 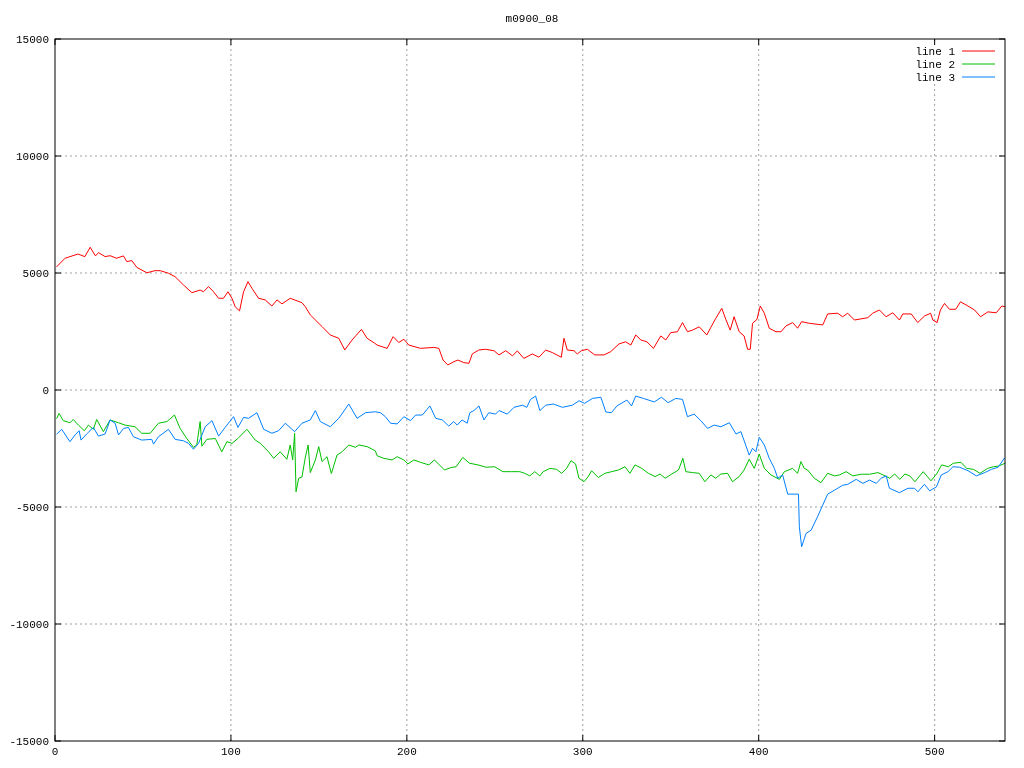 I want to click on x-tick-label: 100, so click(x=231, y=752).